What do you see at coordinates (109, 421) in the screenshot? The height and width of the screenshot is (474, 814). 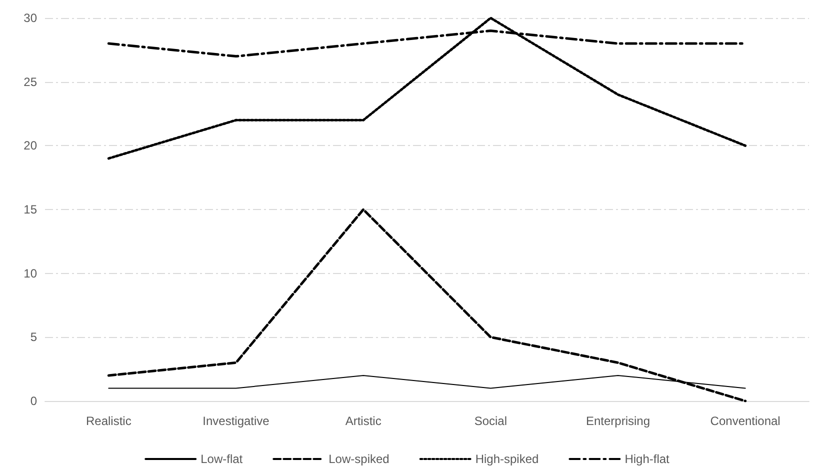 I see `x-tick-label: Realistic` at bounding box center [109, 421].